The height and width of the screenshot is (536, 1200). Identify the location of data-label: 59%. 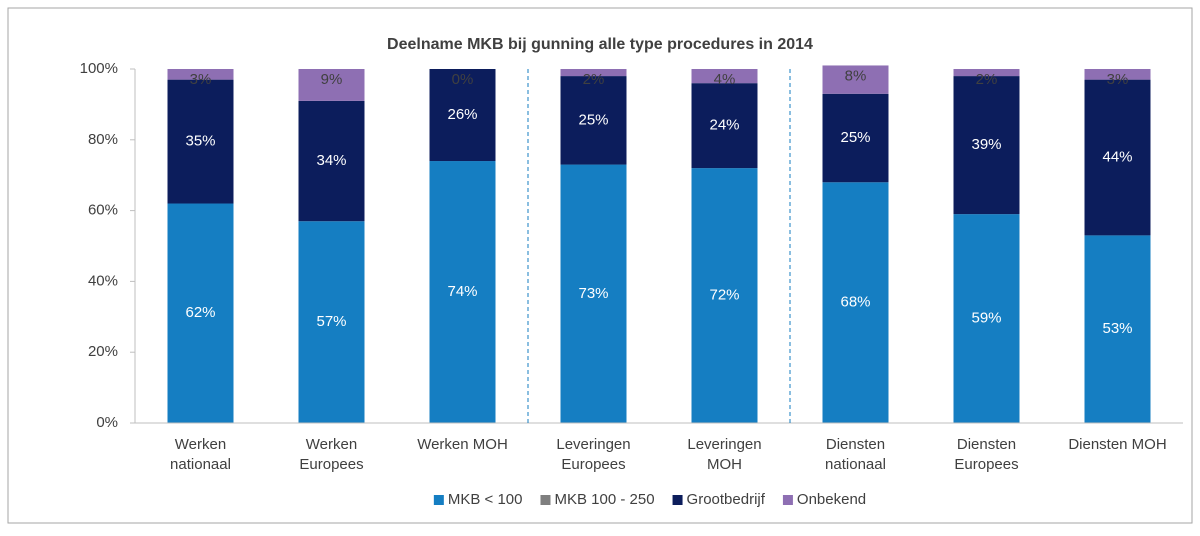
(986, 318).